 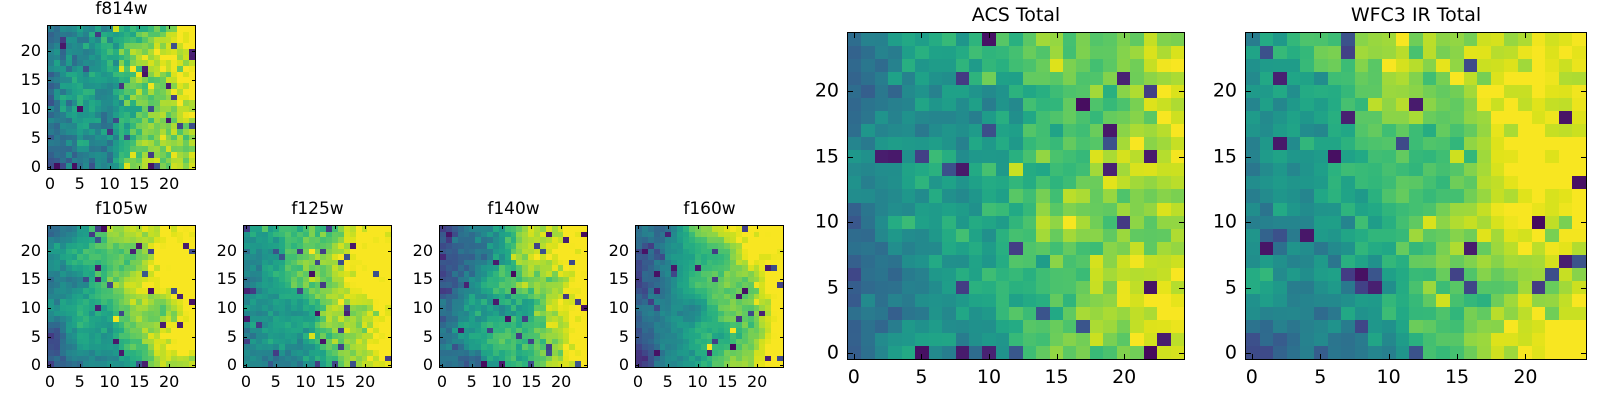 I want to click on xticklabel-acs-total-15: 15, so click(x=1056, y=377).